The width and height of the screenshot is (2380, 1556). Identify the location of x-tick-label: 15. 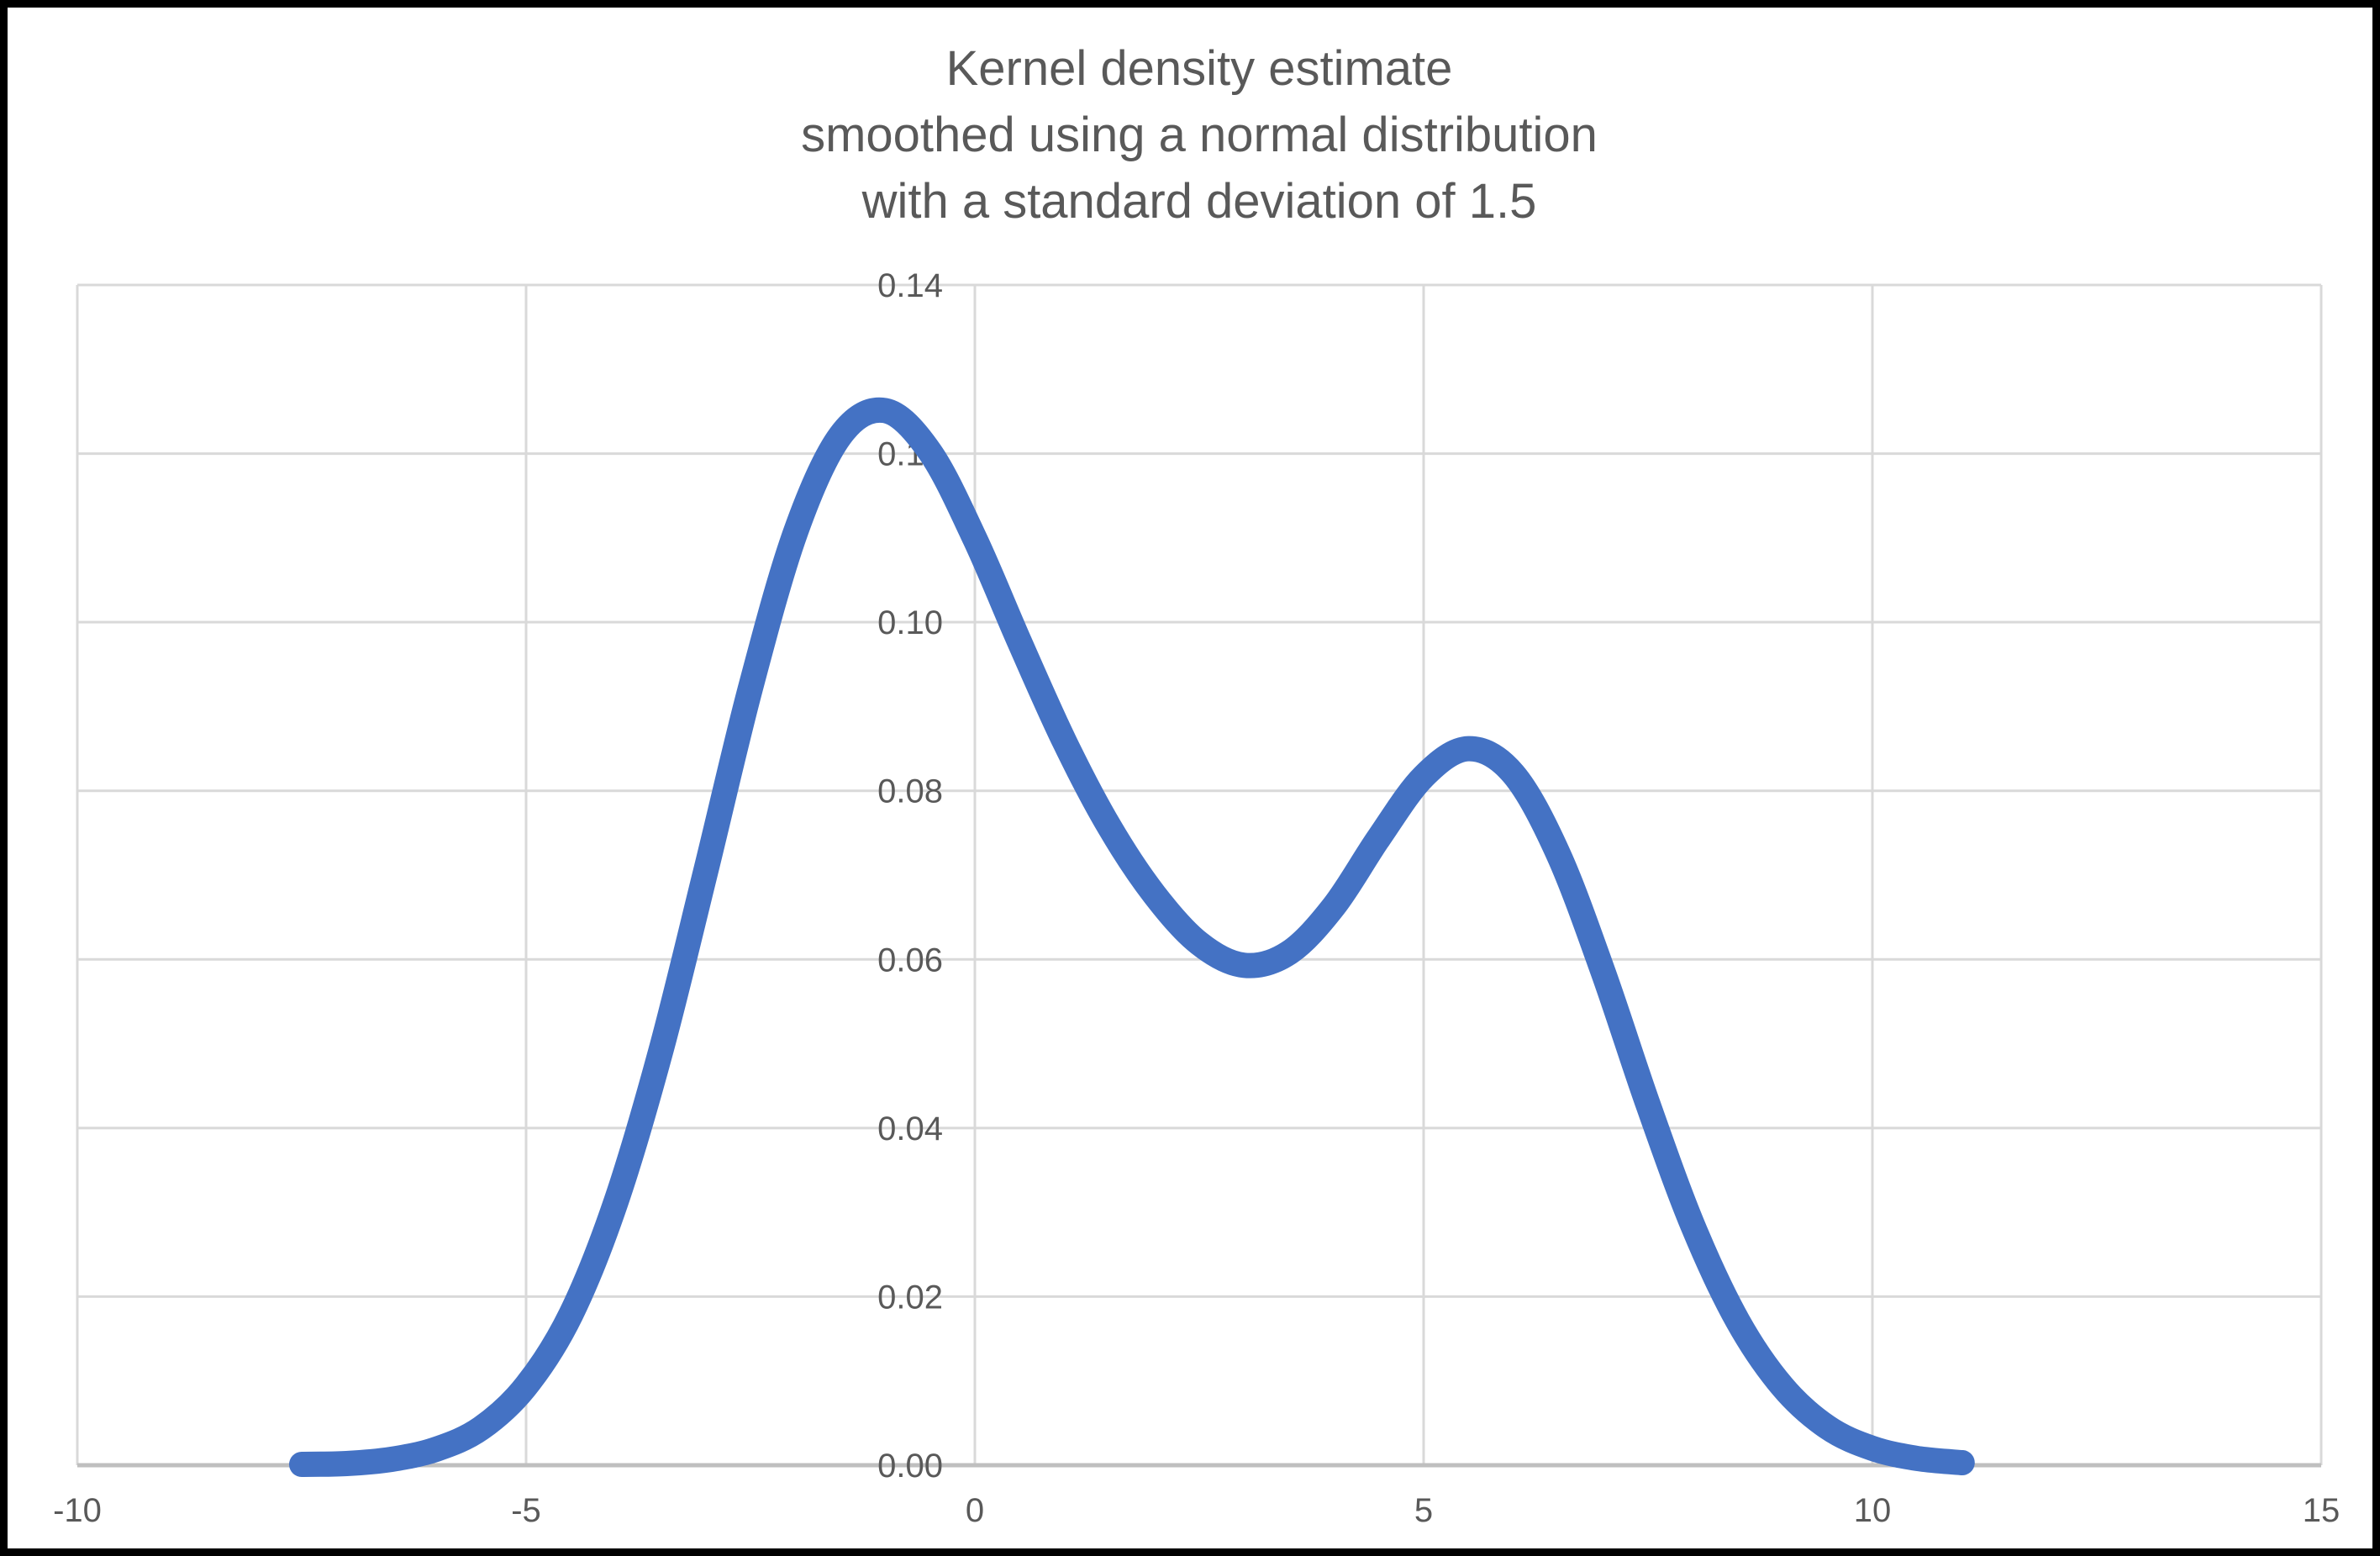
(2322, 1510).